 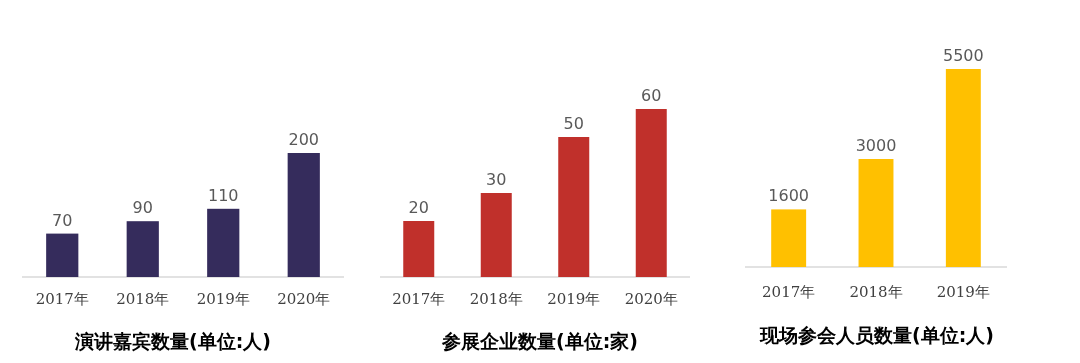 I want to click on data-label: 60, so click(x=651, y=95).